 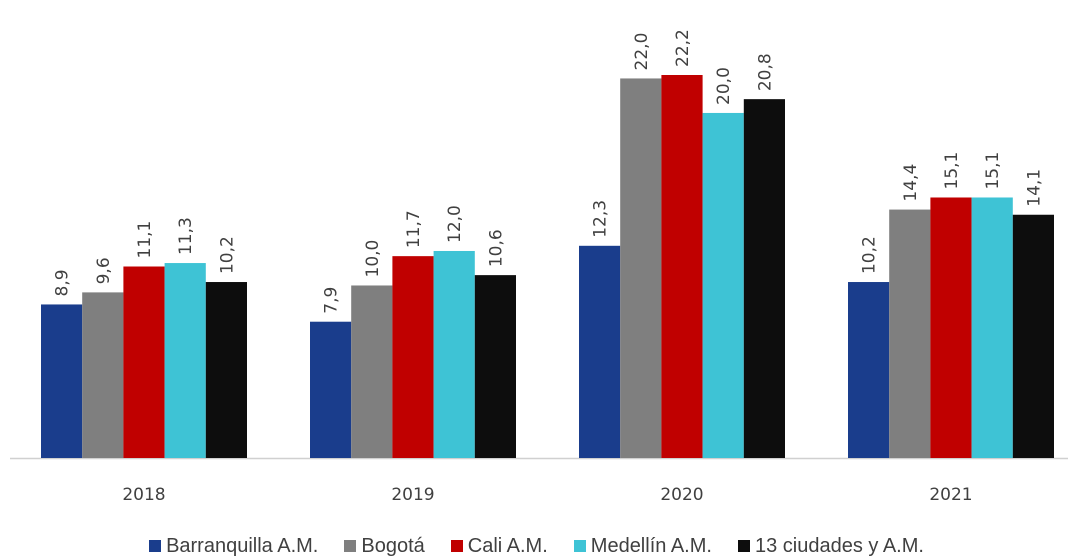 I want to click on legend-item-1: Bogotá, so click(x=384, y=546).